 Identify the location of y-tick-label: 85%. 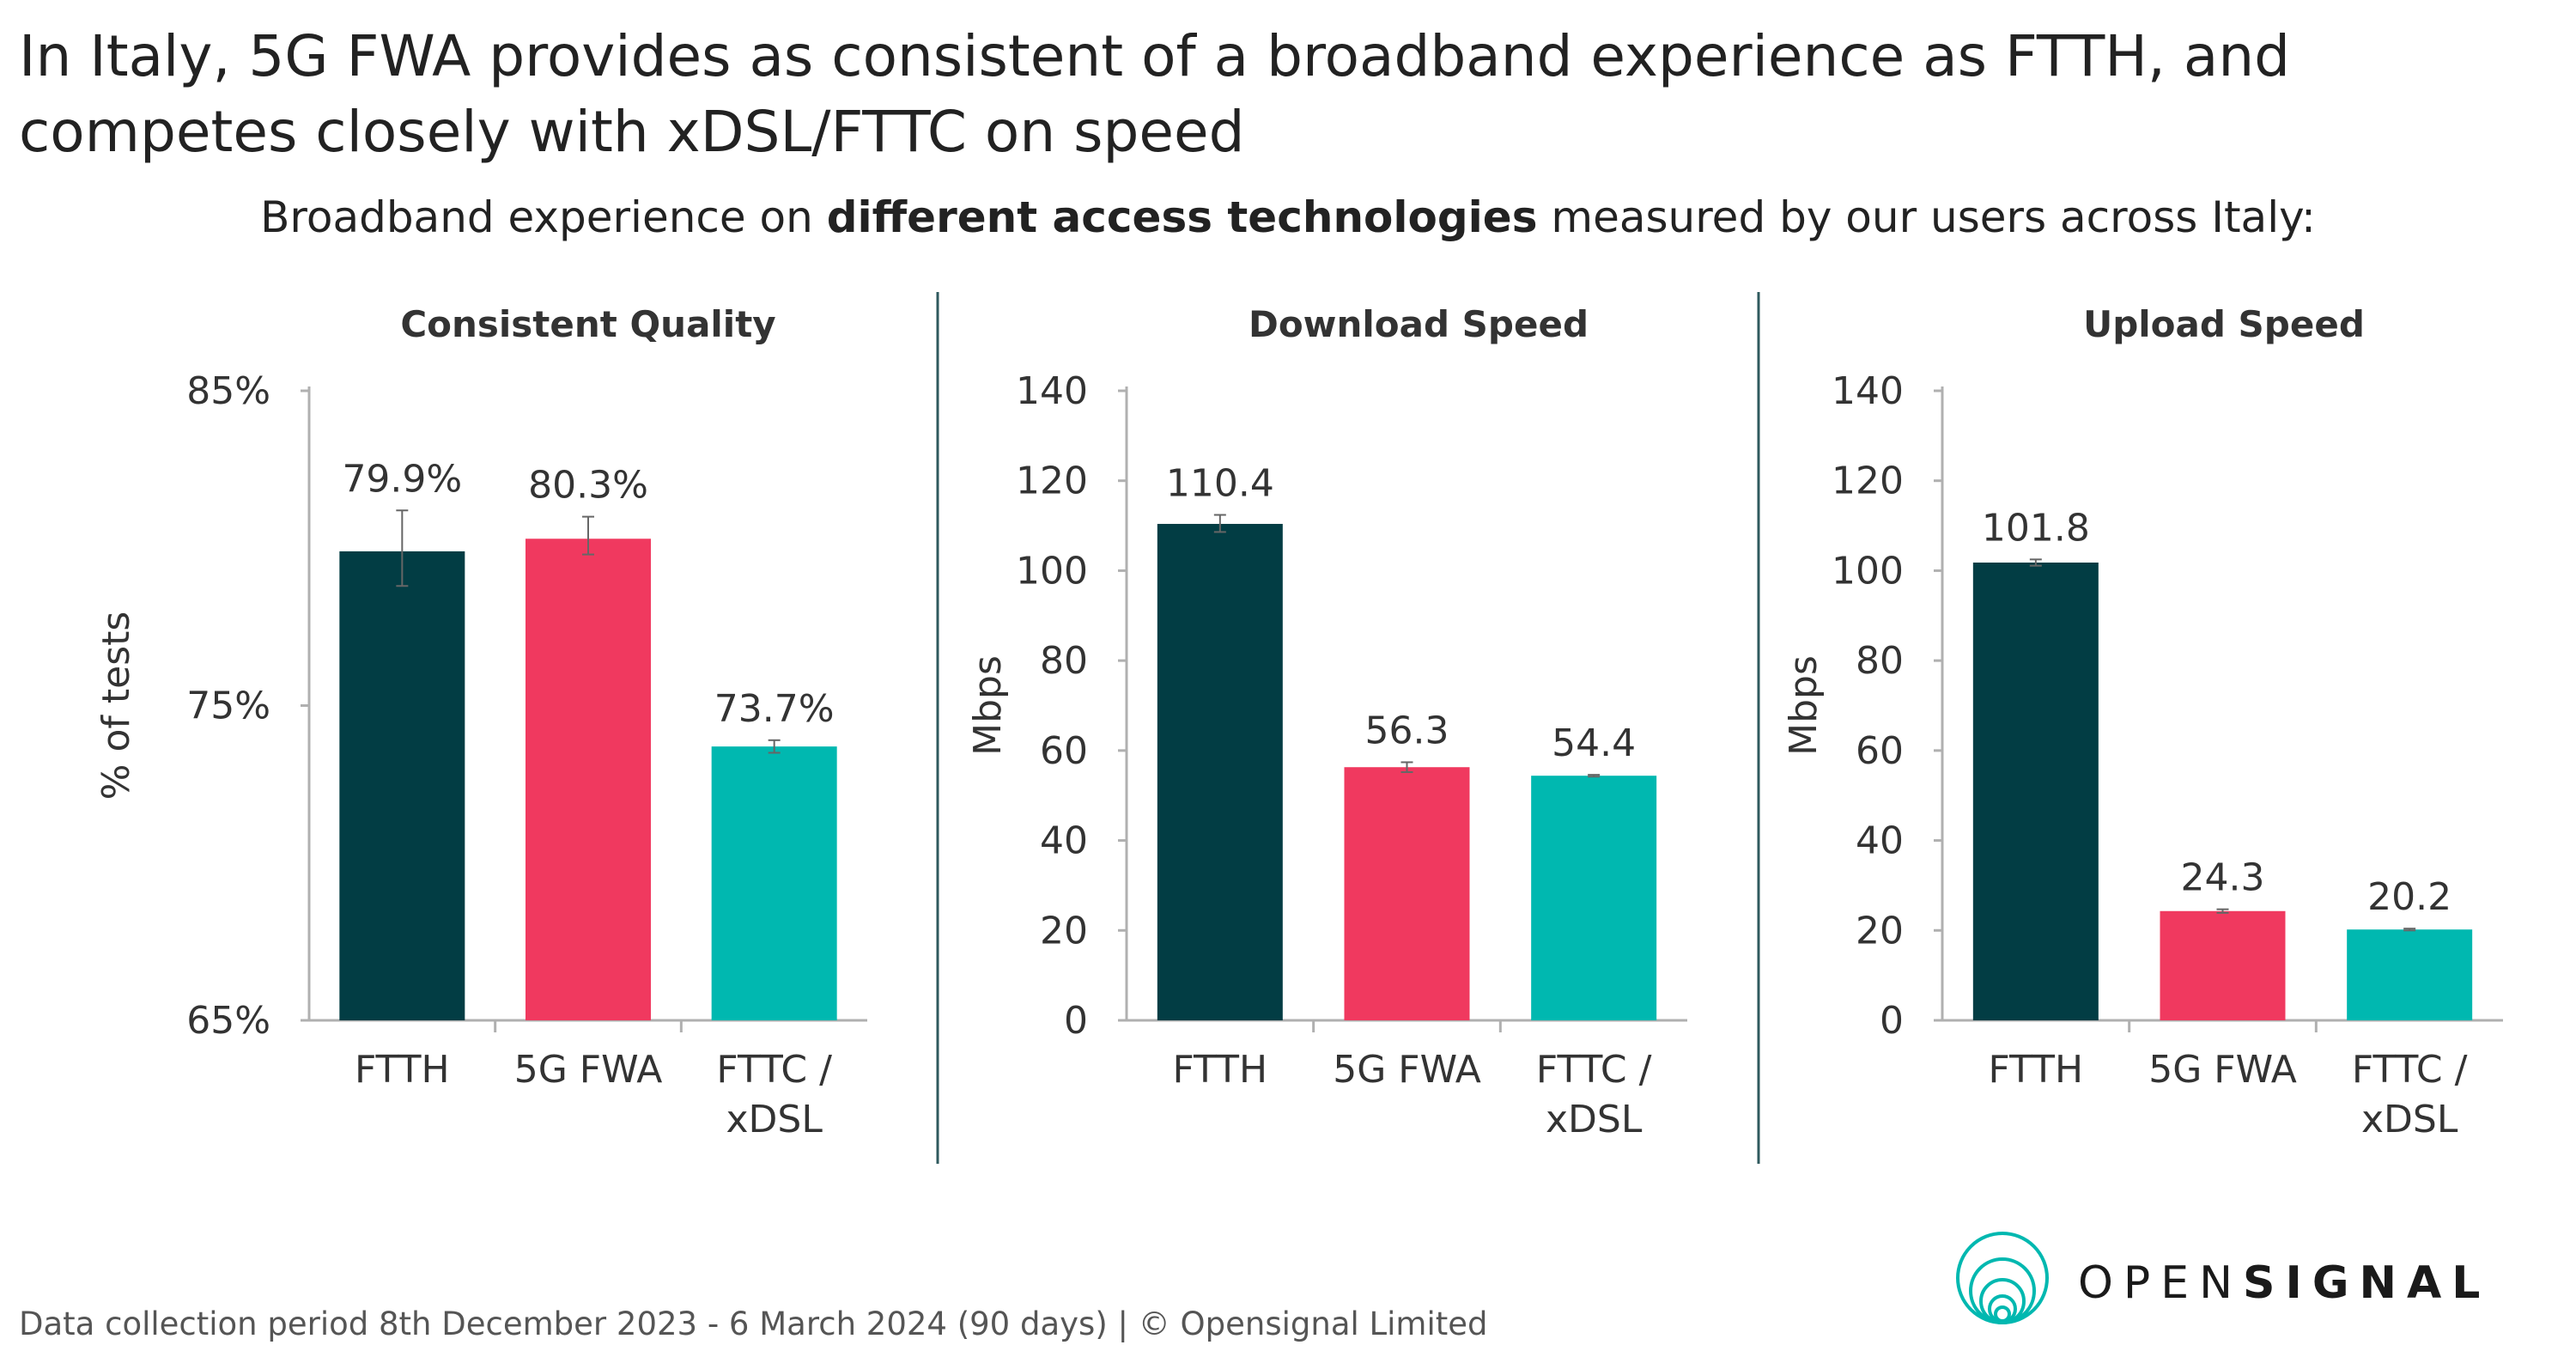
(228, 391).